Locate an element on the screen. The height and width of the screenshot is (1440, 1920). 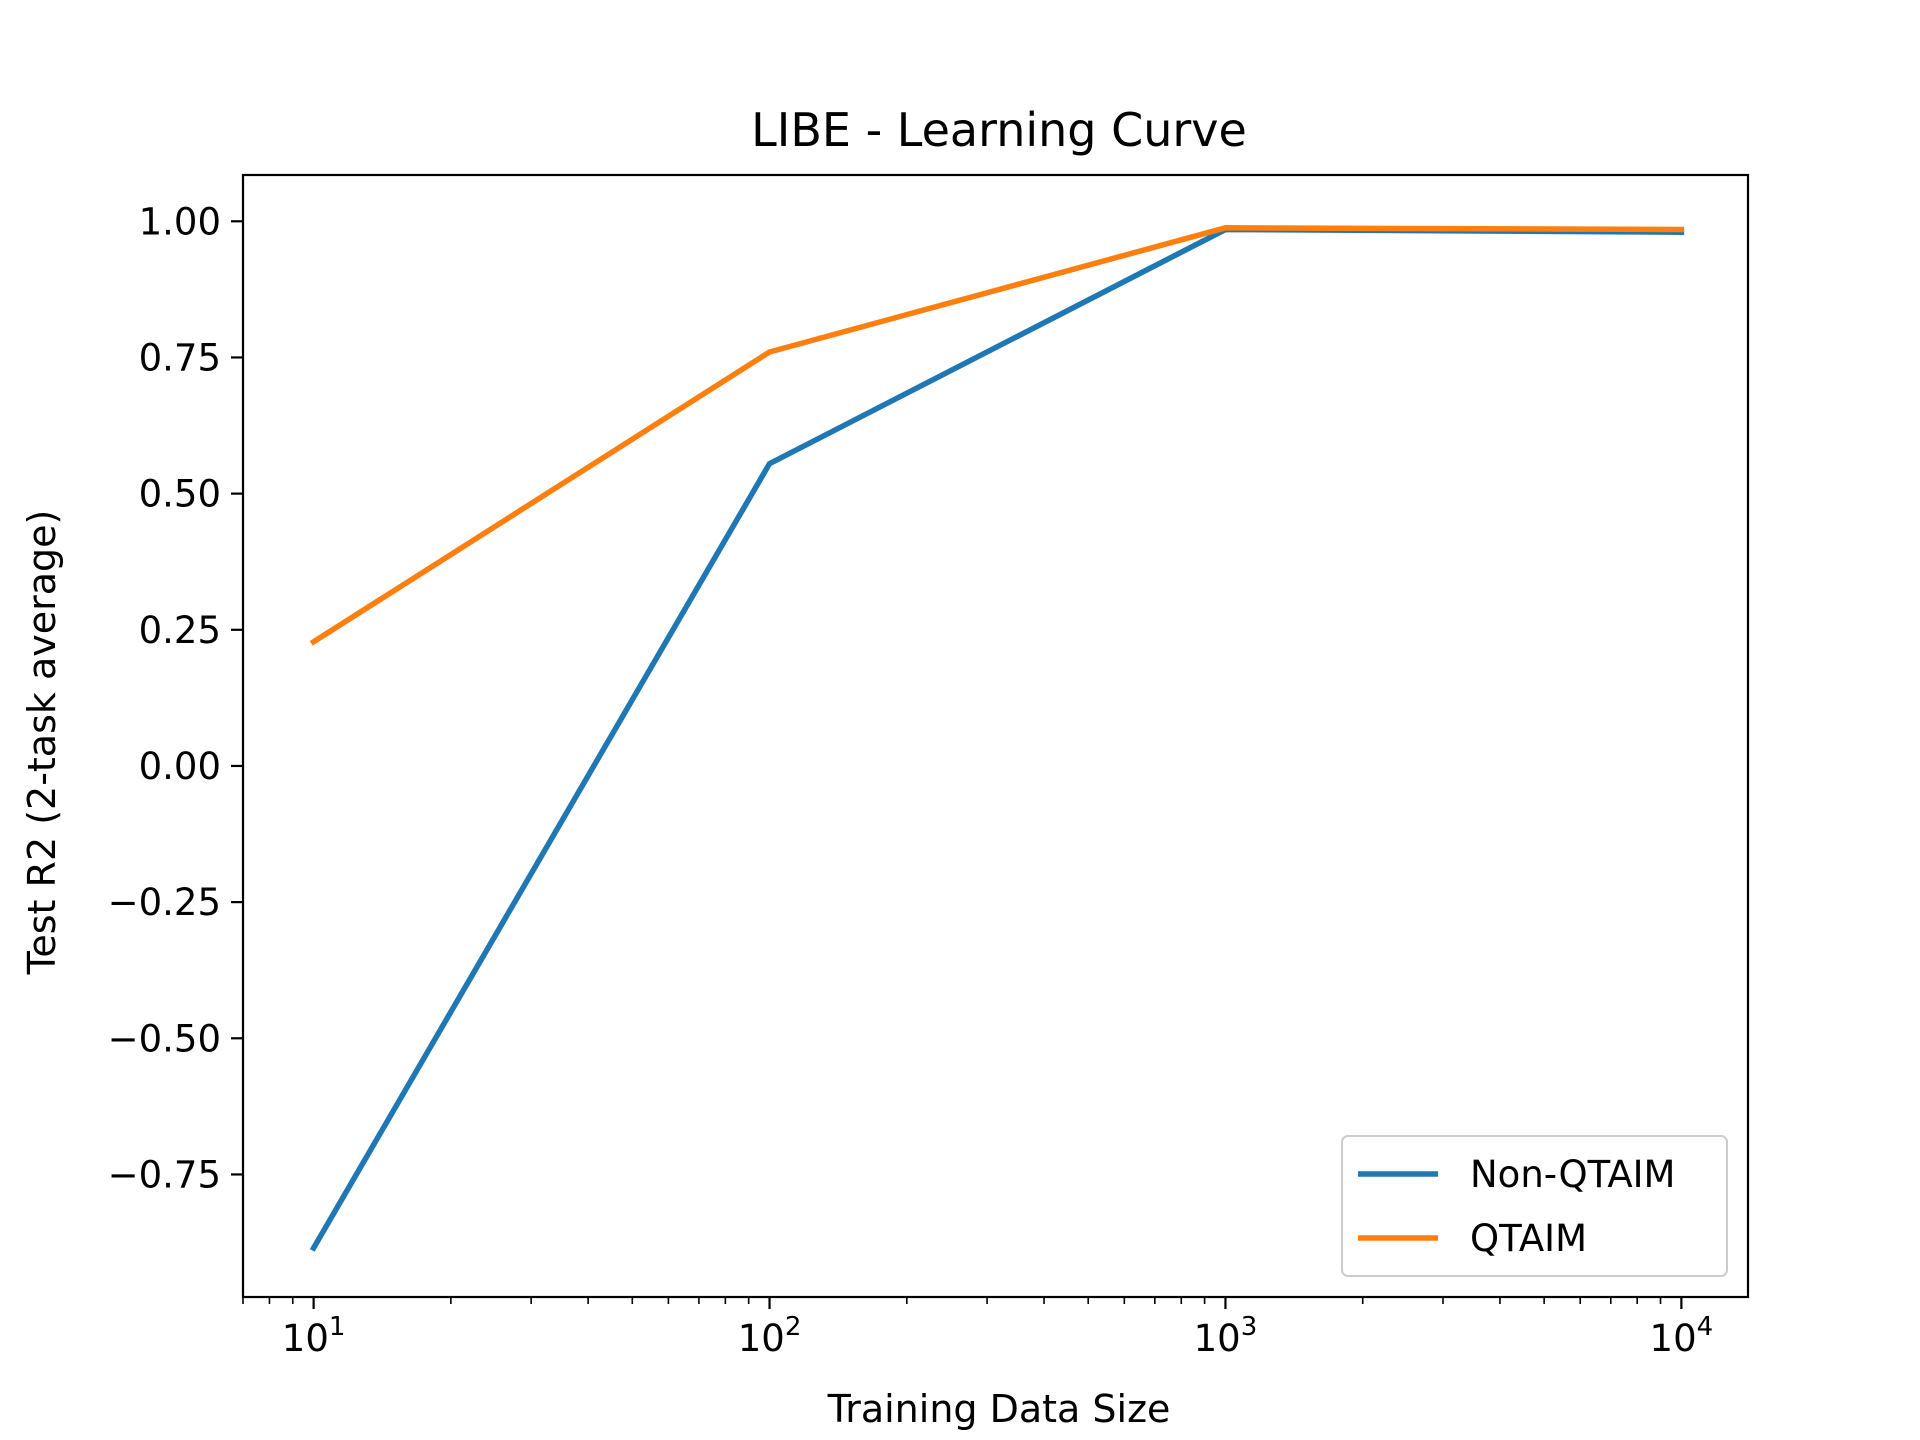
y-tick-label: −0.25 is located at coordinates (164, 902).